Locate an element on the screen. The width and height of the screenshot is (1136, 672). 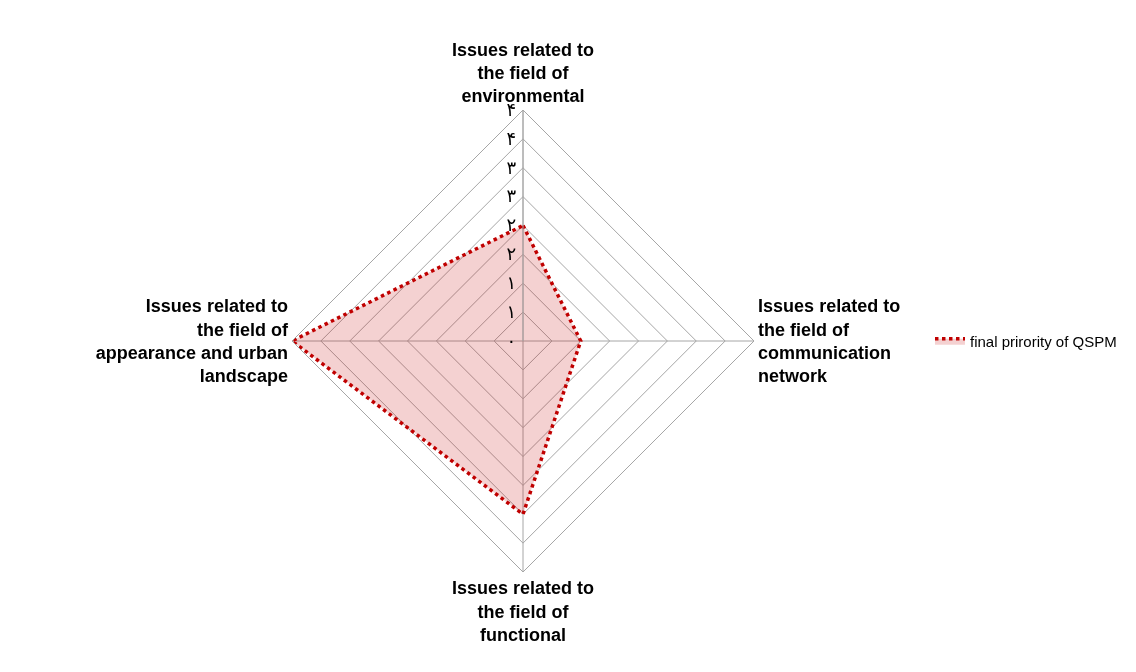
spoke-label: Issues related to the field of communication network is located at coordinates (829, 341).